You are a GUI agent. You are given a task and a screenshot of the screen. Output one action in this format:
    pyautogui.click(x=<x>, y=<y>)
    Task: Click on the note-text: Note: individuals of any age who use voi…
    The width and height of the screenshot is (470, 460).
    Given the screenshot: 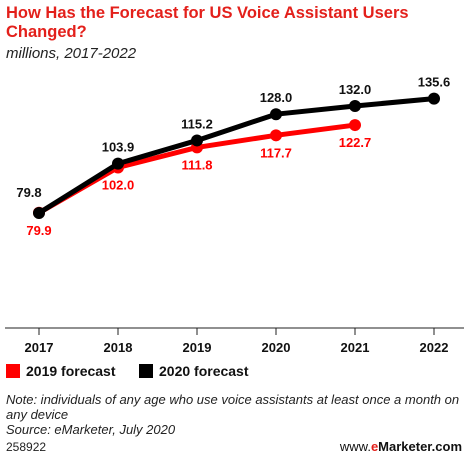 What is the action you would take?
    pyautogui.click(x=233, y=407)
    